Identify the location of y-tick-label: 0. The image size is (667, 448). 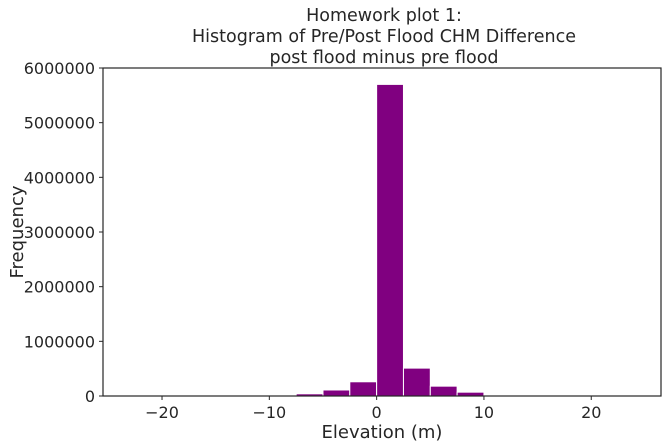
(90, 396).